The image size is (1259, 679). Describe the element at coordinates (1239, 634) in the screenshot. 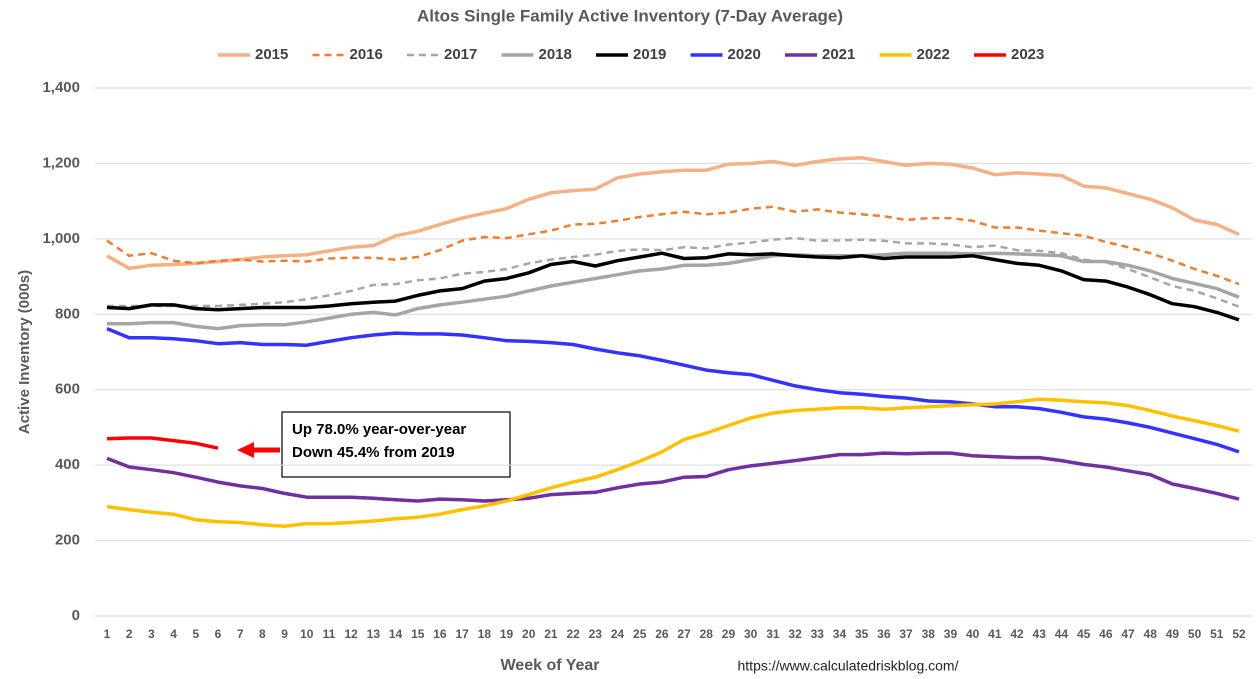

I see `x-tick-label: 52` at that location.